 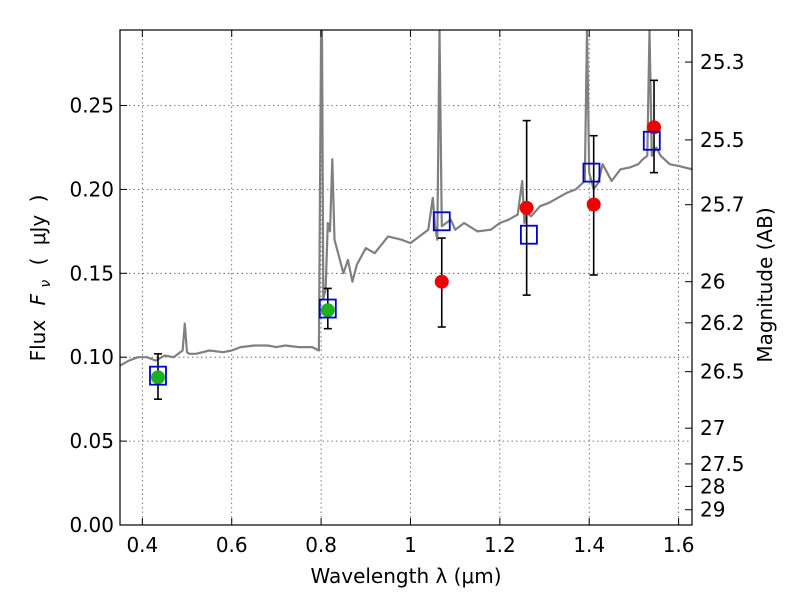 What do you see at coordinates (38, 230) in the screenshot?
I see `y-label-unit: μJy` at bounding box center [38, 230].